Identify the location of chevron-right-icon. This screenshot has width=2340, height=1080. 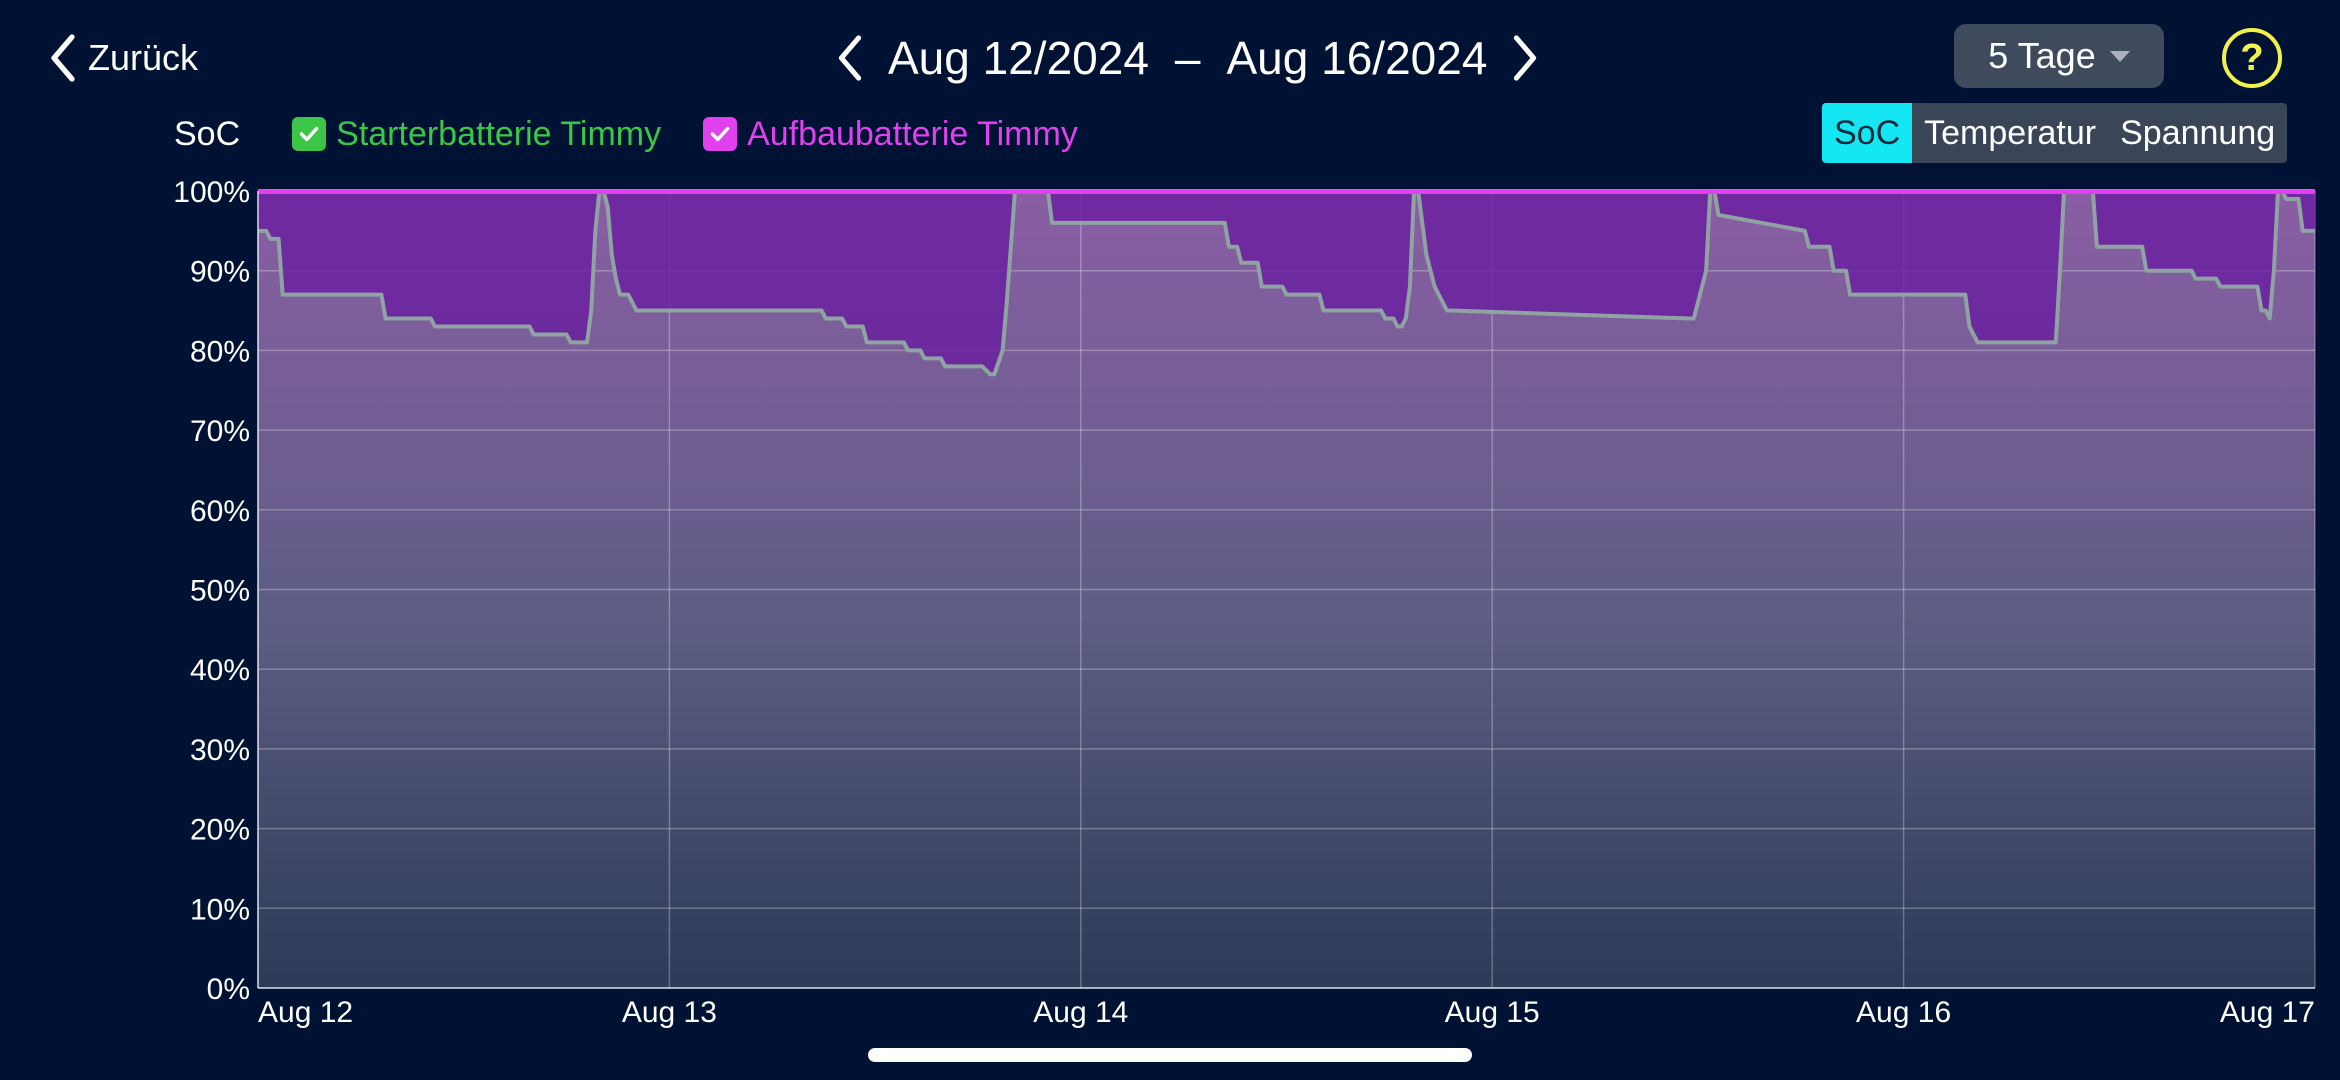
(1525, 58).